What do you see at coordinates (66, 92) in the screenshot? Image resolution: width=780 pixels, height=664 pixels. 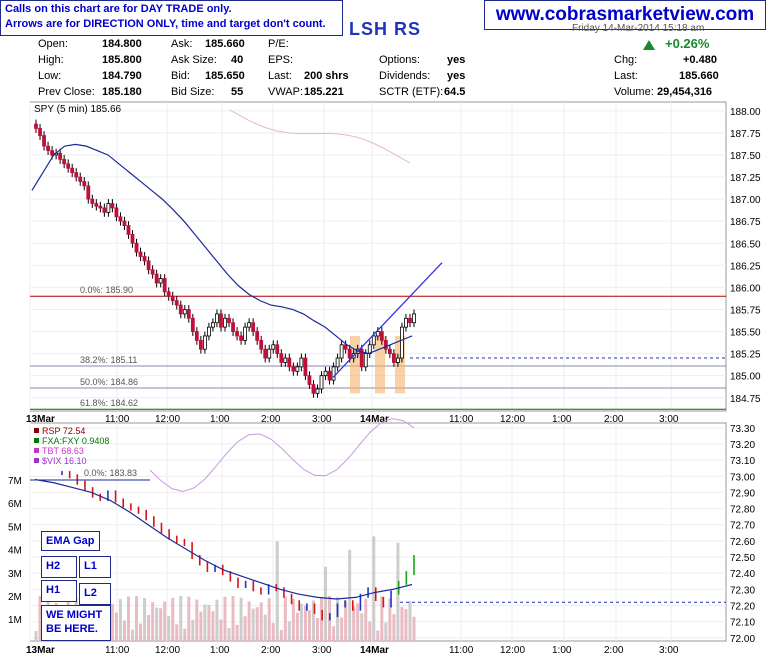 I see `prev-close-label: Prev Close:` at bounding box center [66, 92].